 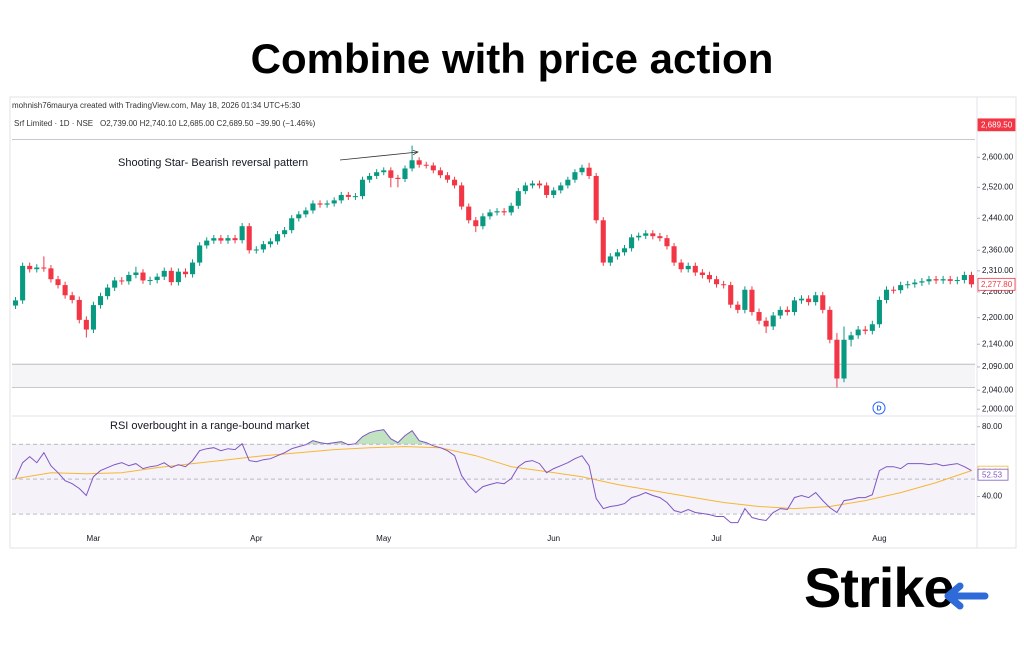 I want to click on y-tick-label: 2,360.00, so click(x=998, y=249).